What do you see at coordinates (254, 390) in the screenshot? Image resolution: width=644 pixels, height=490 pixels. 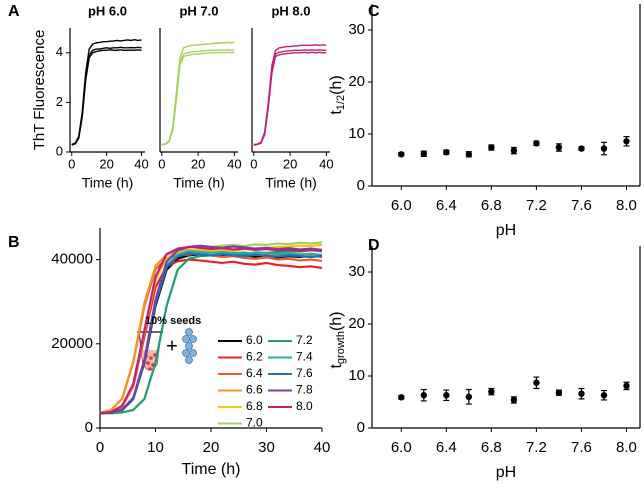 I see `legend-label: 6.6` at bounding box center [254, 390].